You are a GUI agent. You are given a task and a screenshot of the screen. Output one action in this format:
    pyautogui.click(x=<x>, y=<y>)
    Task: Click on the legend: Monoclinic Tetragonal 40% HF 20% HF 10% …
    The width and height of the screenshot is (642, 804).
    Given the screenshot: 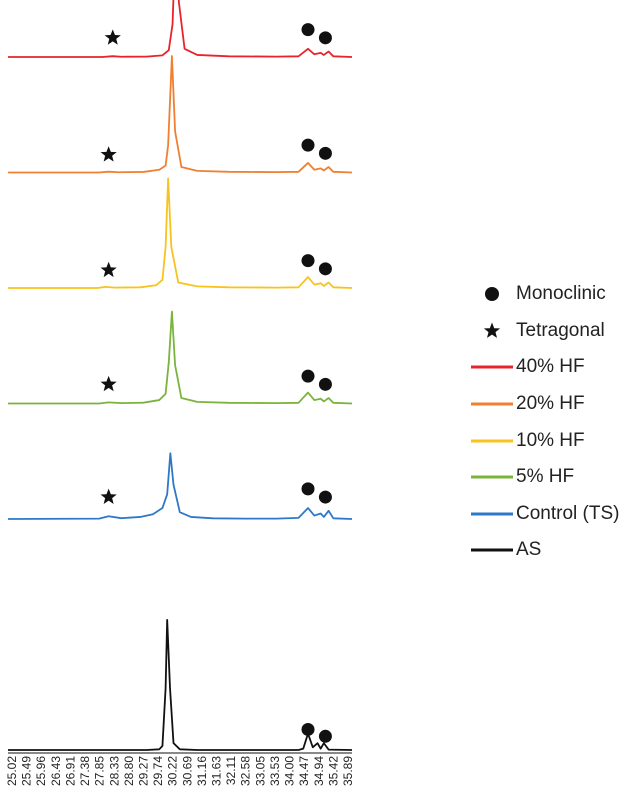 What is the action you would take?
    pyautogui.click(x=556, y=422)
    